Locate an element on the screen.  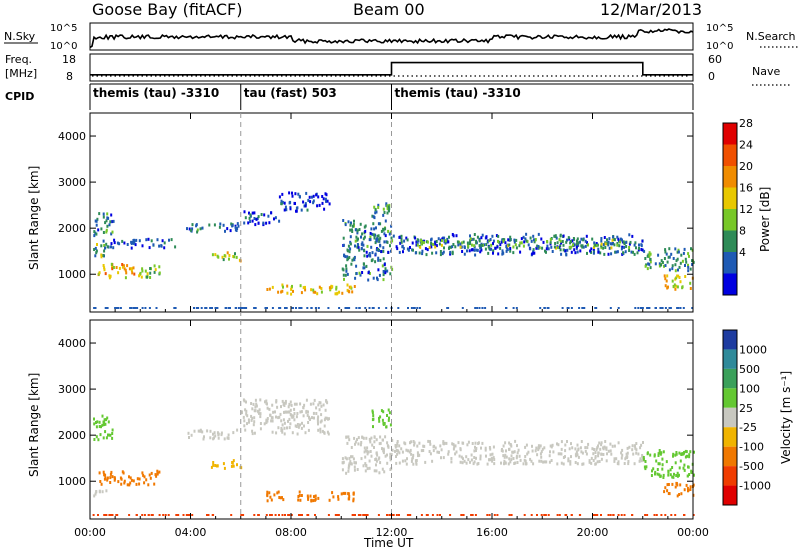
noise-right-label: N.Search is located at coordinates (771, 36).